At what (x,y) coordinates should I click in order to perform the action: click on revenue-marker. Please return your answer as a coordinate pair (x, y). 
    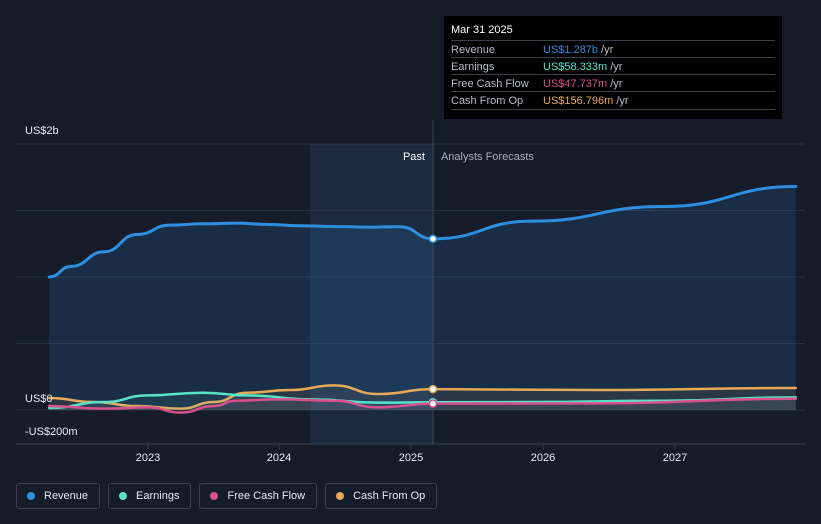
    Looking at the image, I should click on (433, 239).